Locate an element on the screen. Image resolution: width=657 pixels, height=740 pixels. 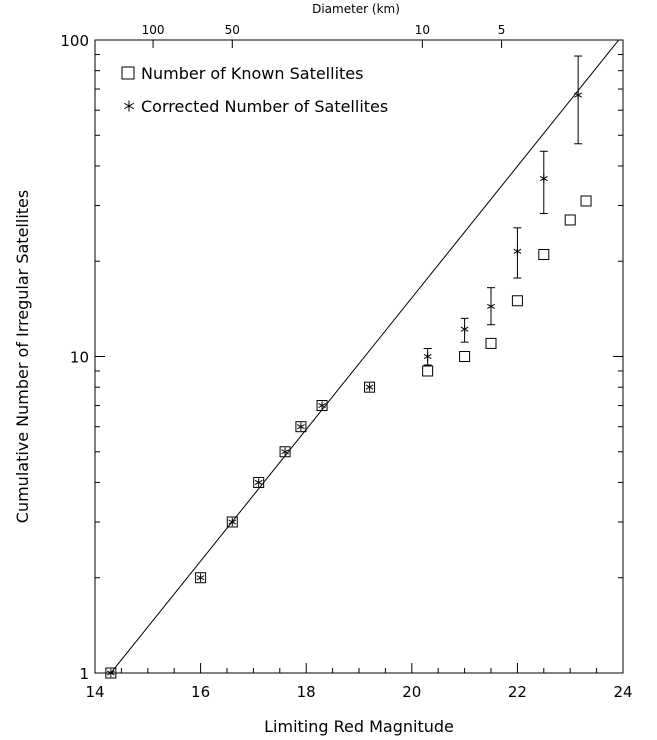
legend-label-known: Number of Known Satellites is located at coordinates (252, 73).